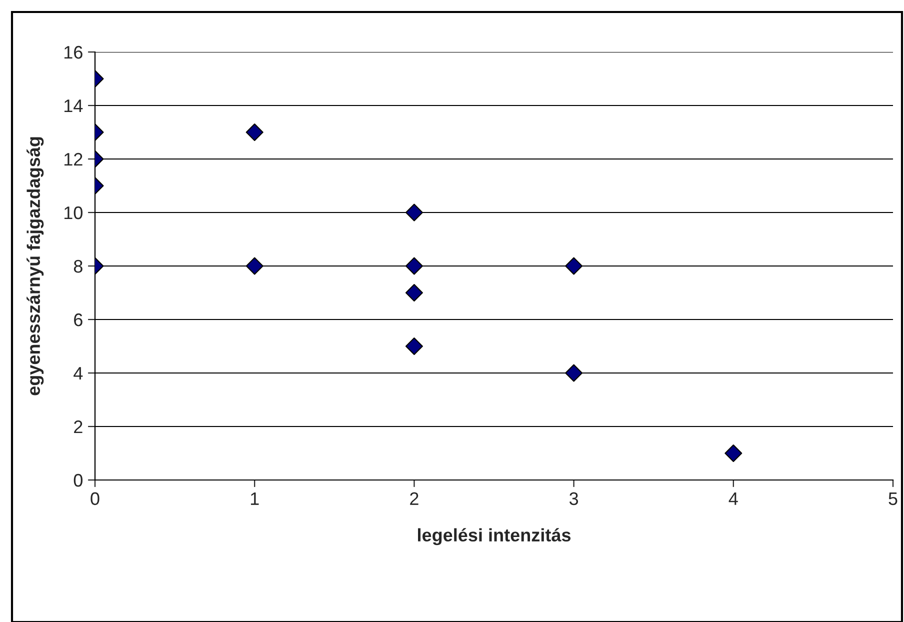 The image size is (904, 622). I want to click on x-tick-label: 0, so click(95, 499).